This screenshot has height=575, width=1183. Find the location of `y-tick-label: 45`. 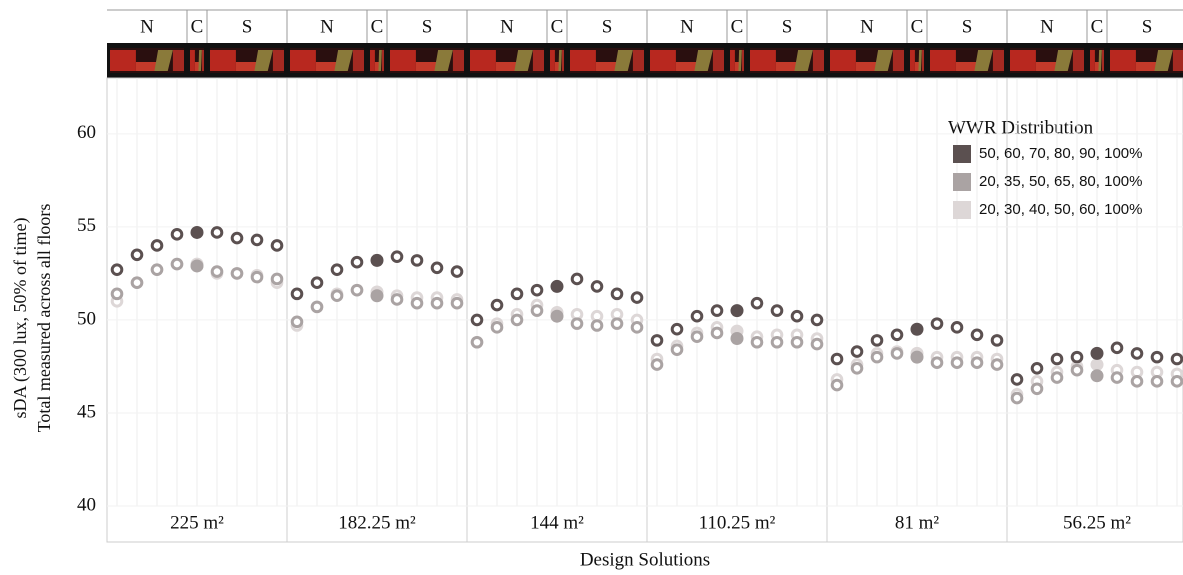

y-tick-label: 45 is located at coordinates (86, 411).